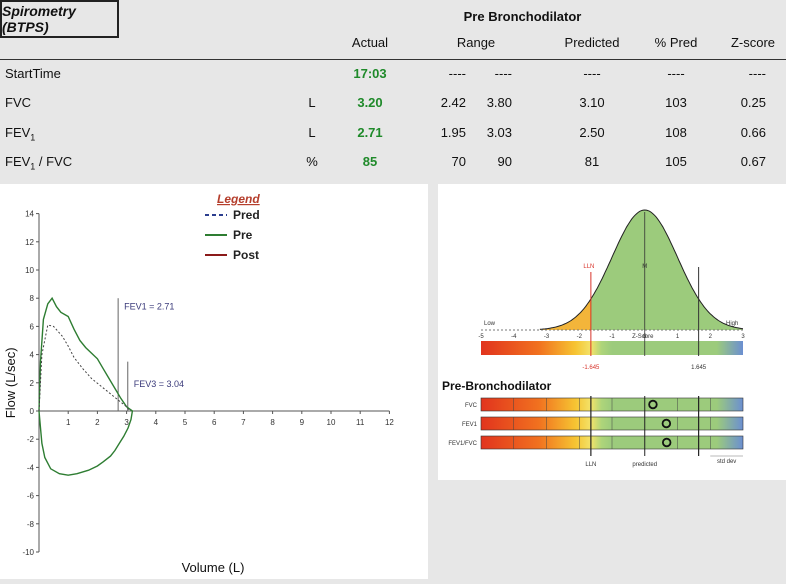 This screenshot has width=786, height=584. I want to click on y-tick-label: 2, so click(32, 383).